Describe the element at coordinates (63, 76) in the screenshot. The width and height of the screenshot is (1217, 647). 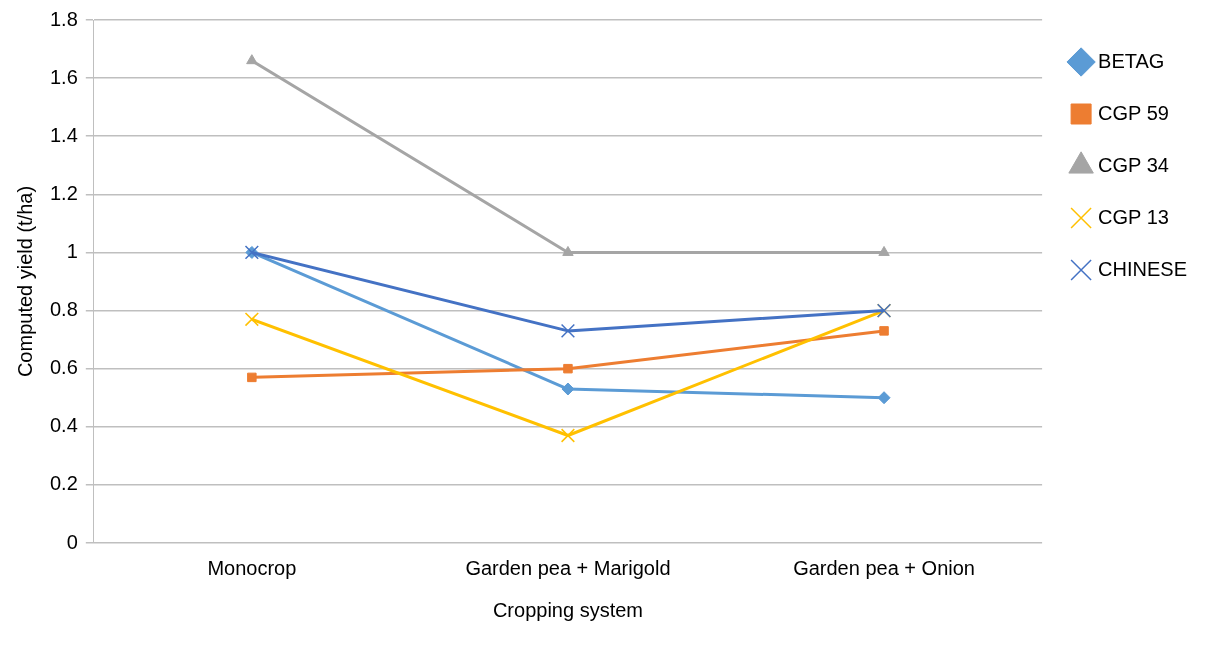
I see `y-tick-label: 1.6` at that location.